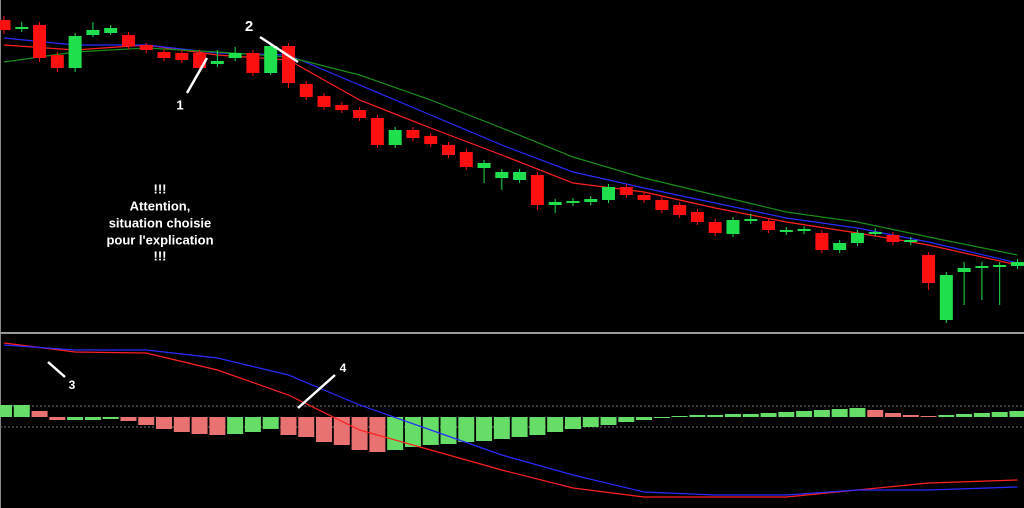 The width and height of the screenshot is (1024, 508). I want to click on annotation: 2, so click(249, 26).